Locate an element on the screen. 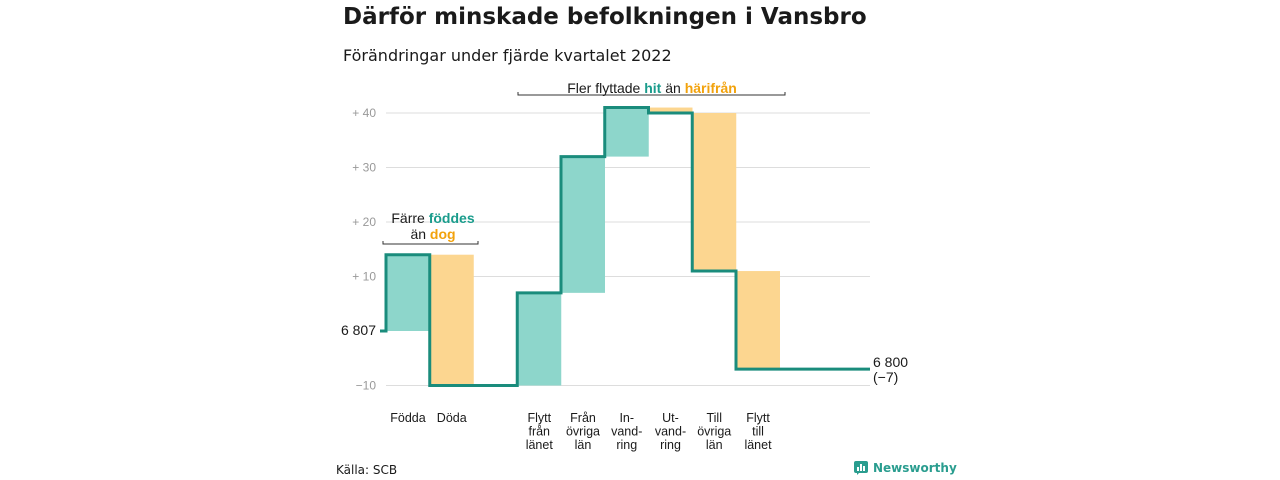  end-change-label: (−7) is located at coordinates (885, 377).